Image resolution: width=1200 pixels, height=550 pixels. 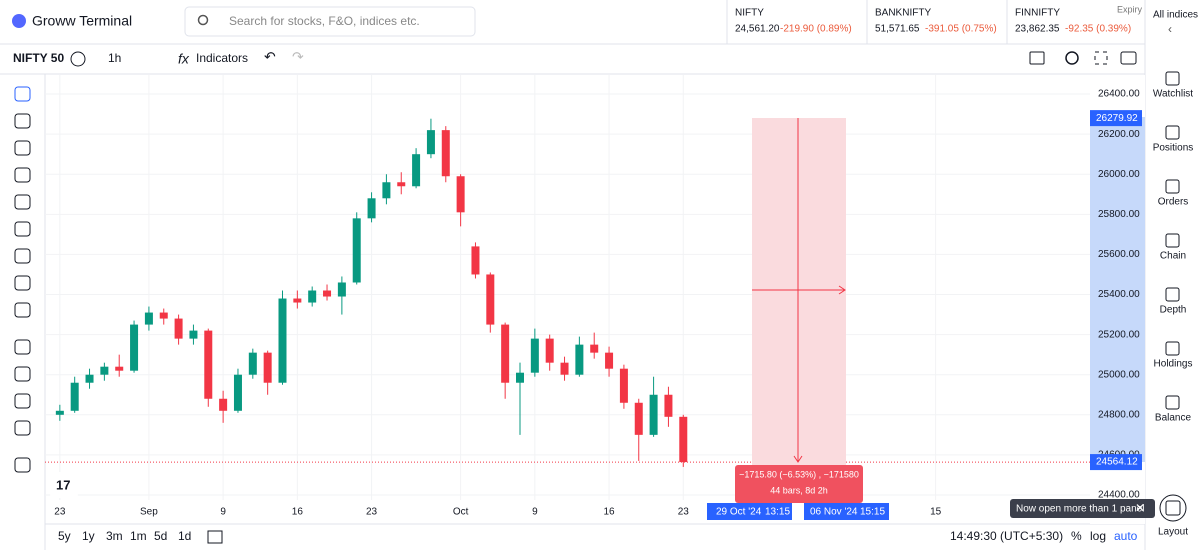 I want to click on range-button: 3m, so click(x=114, y=536).